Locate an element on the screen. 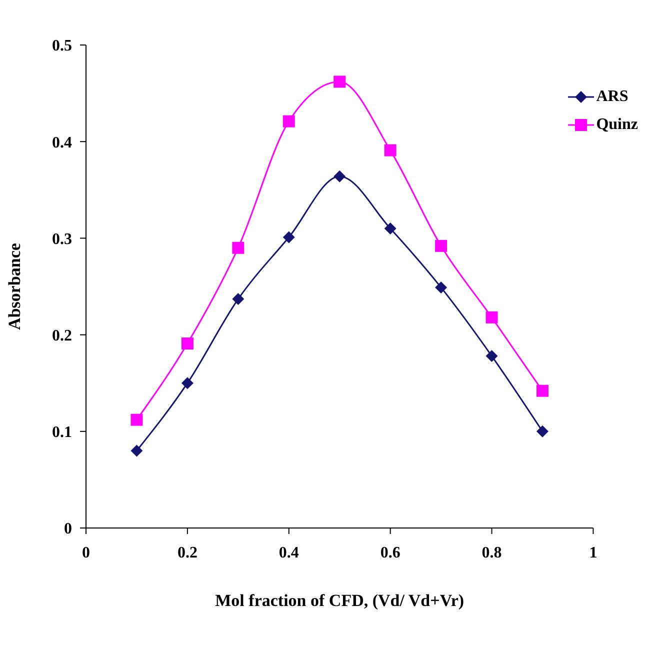  x-tick-label: 0.8 is located at coordinates (492, 553).